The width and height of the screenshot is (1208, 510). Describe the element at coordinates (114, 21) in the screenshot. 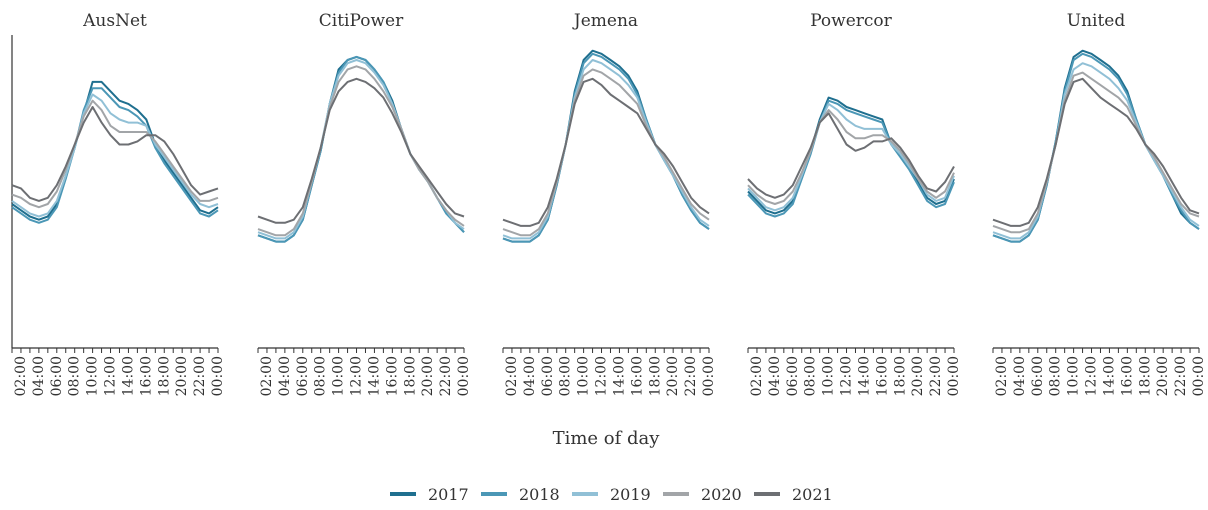

I see `panel-title: AusNet` at that location.